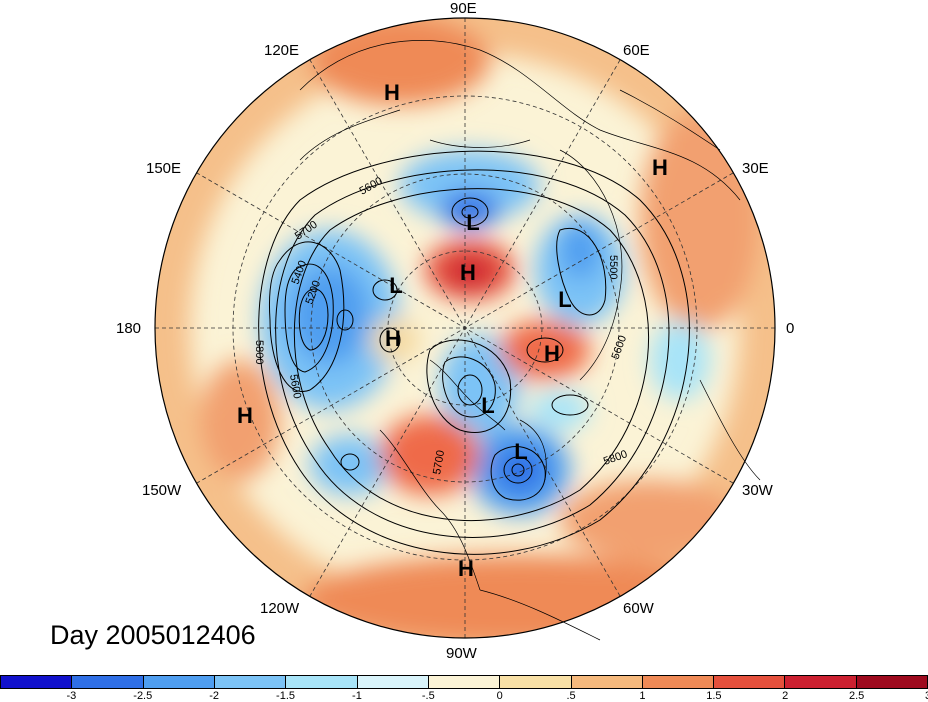 The width and height of the screenshot is (928, 702). What do you see at coordinates (282, 50) in the screenshot?
I see `lon-label-120e: 120E` at bounding box center [282, 50].